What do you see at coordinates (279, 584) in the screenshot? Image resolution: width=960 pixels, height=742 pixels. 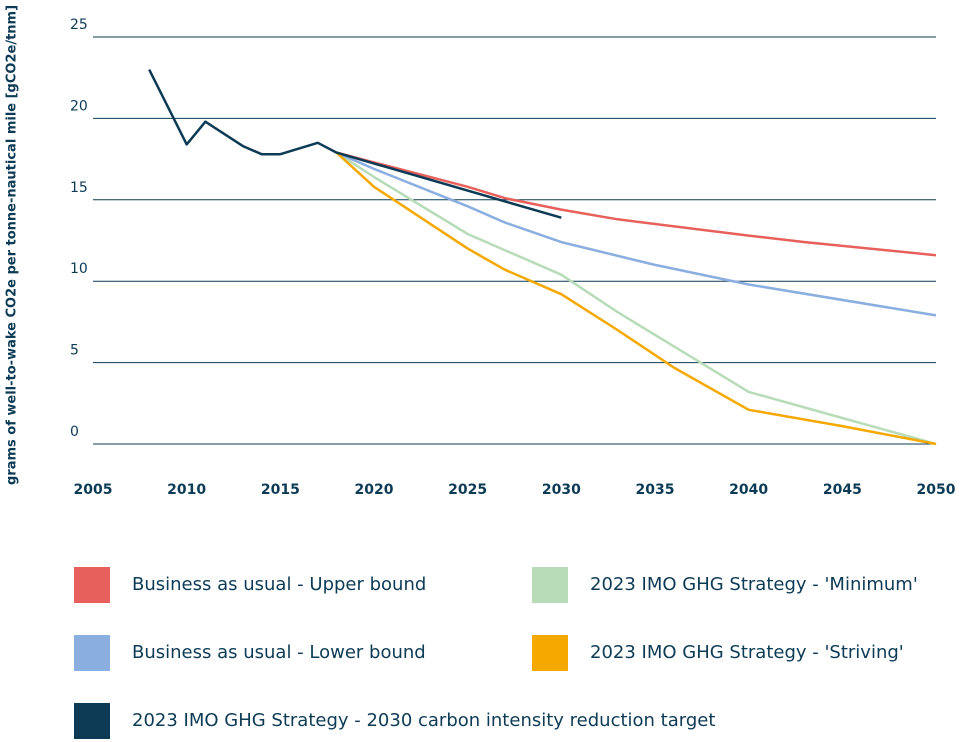 I see `legend-label: Business as usual - Upper bound` at bounding box center [279, 584].